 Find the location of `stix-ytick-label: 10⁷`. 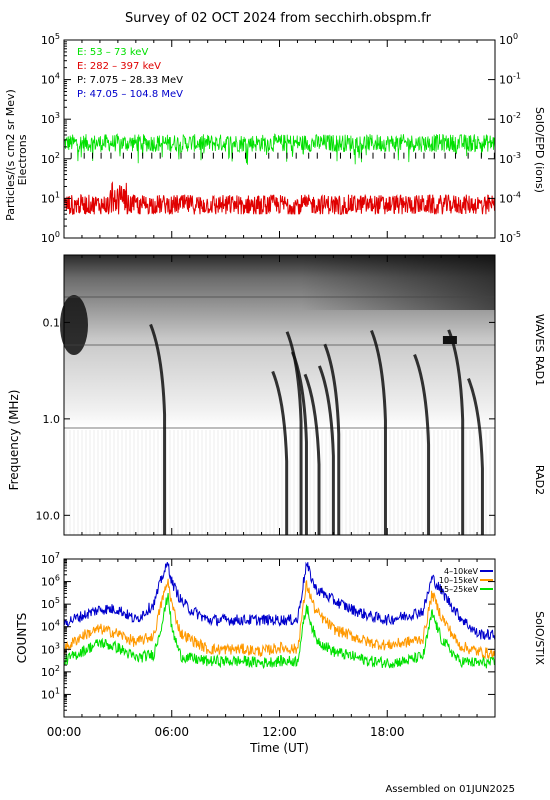

stix-ytick-label: 10⁷ is located at coordinates (50, 558).